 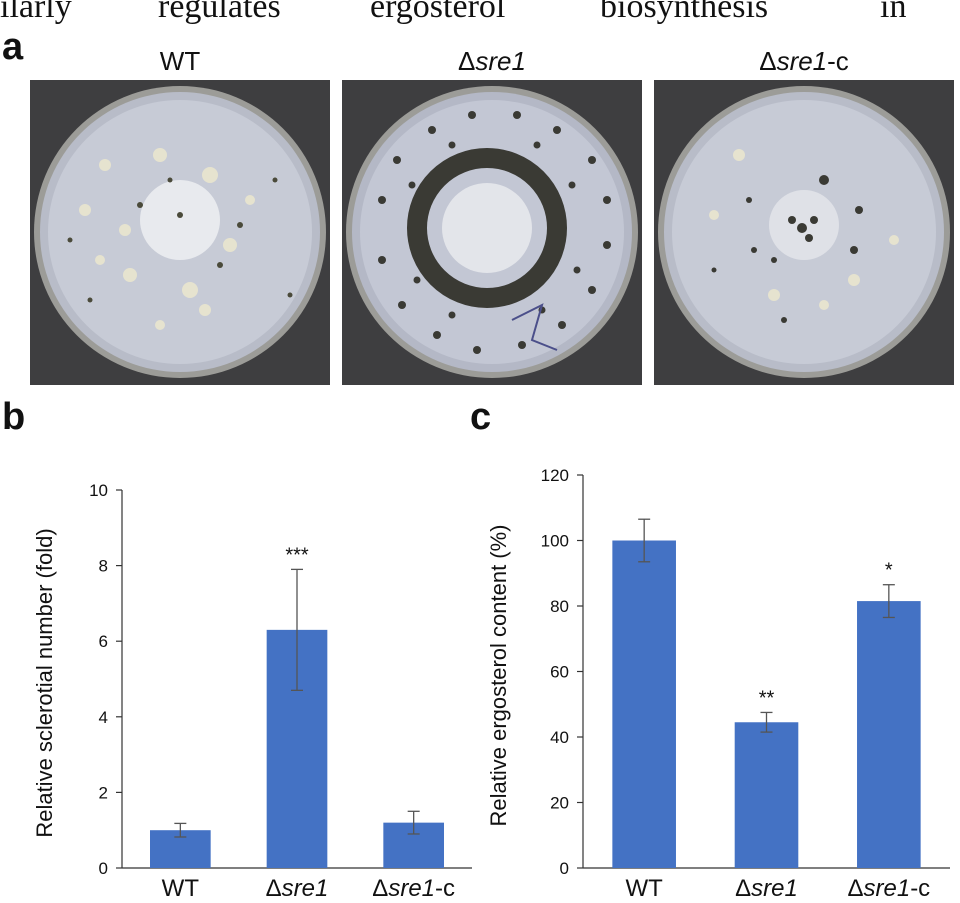 What do you see at coordinates (103, 641) in the screenshot?
I see `y-tick-label: 6` at bounding box center [103, 641].